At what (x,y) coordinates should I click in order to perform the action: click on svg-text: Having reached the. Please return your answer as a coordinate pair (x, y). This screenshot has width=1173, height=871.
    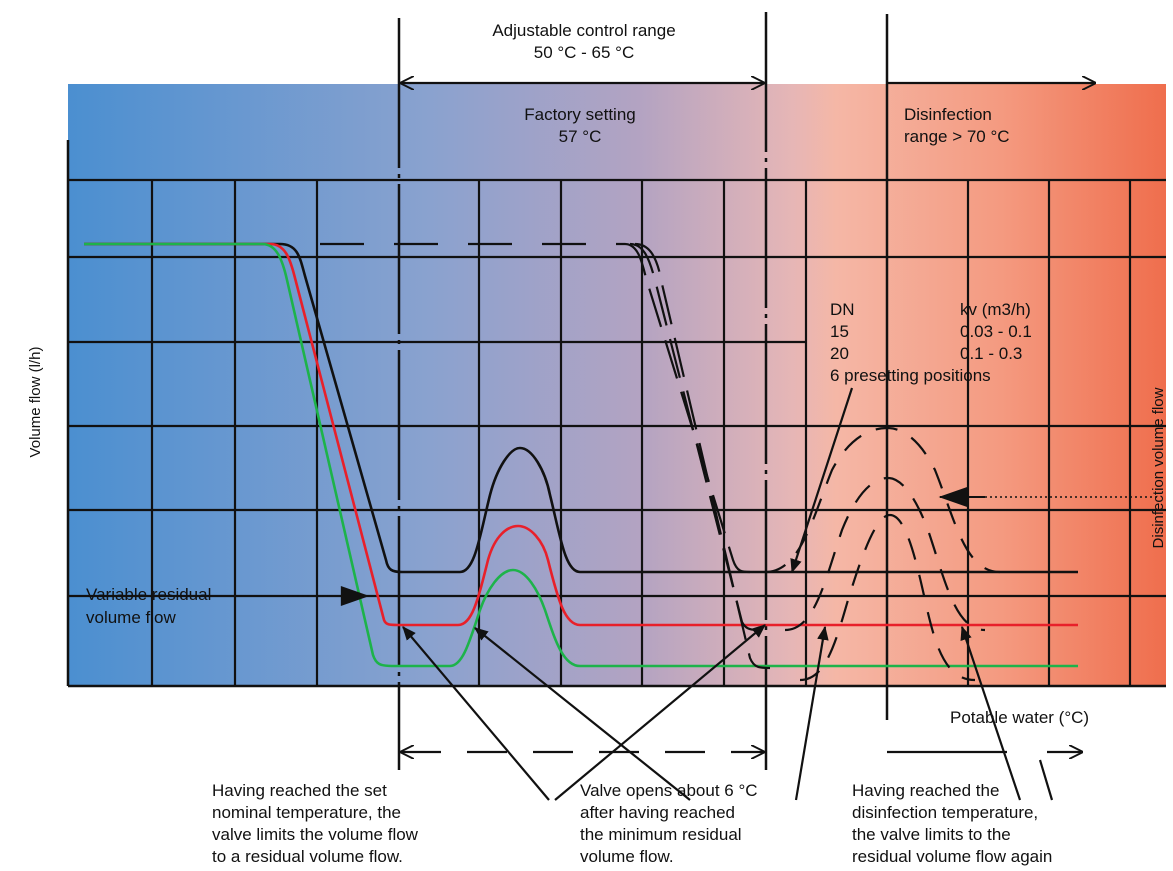
    Looking at the image, I should click on (925, 790).